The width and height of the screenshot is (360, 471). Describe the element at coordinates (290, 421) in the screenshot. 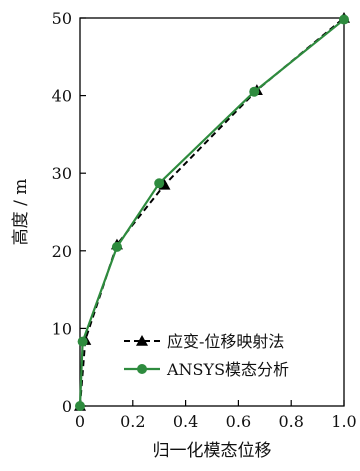

I see `x-tick-label: 0.8` at that location.